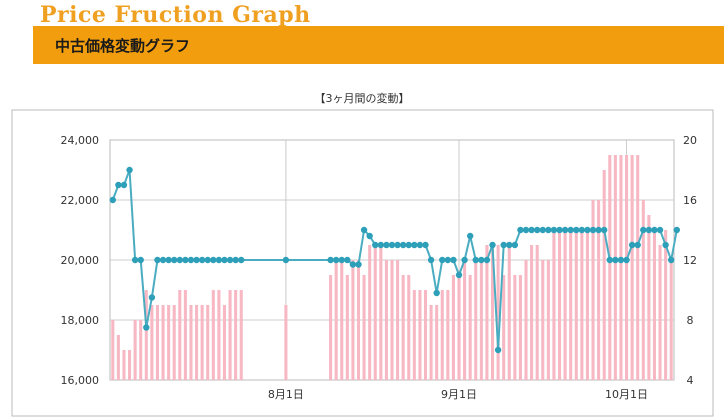 The image size is (724, 418). What do you see at coordinates (80, 320) in the screenshot?
I see `left-tick-label: 18,000` at bounding box center [80, 320].